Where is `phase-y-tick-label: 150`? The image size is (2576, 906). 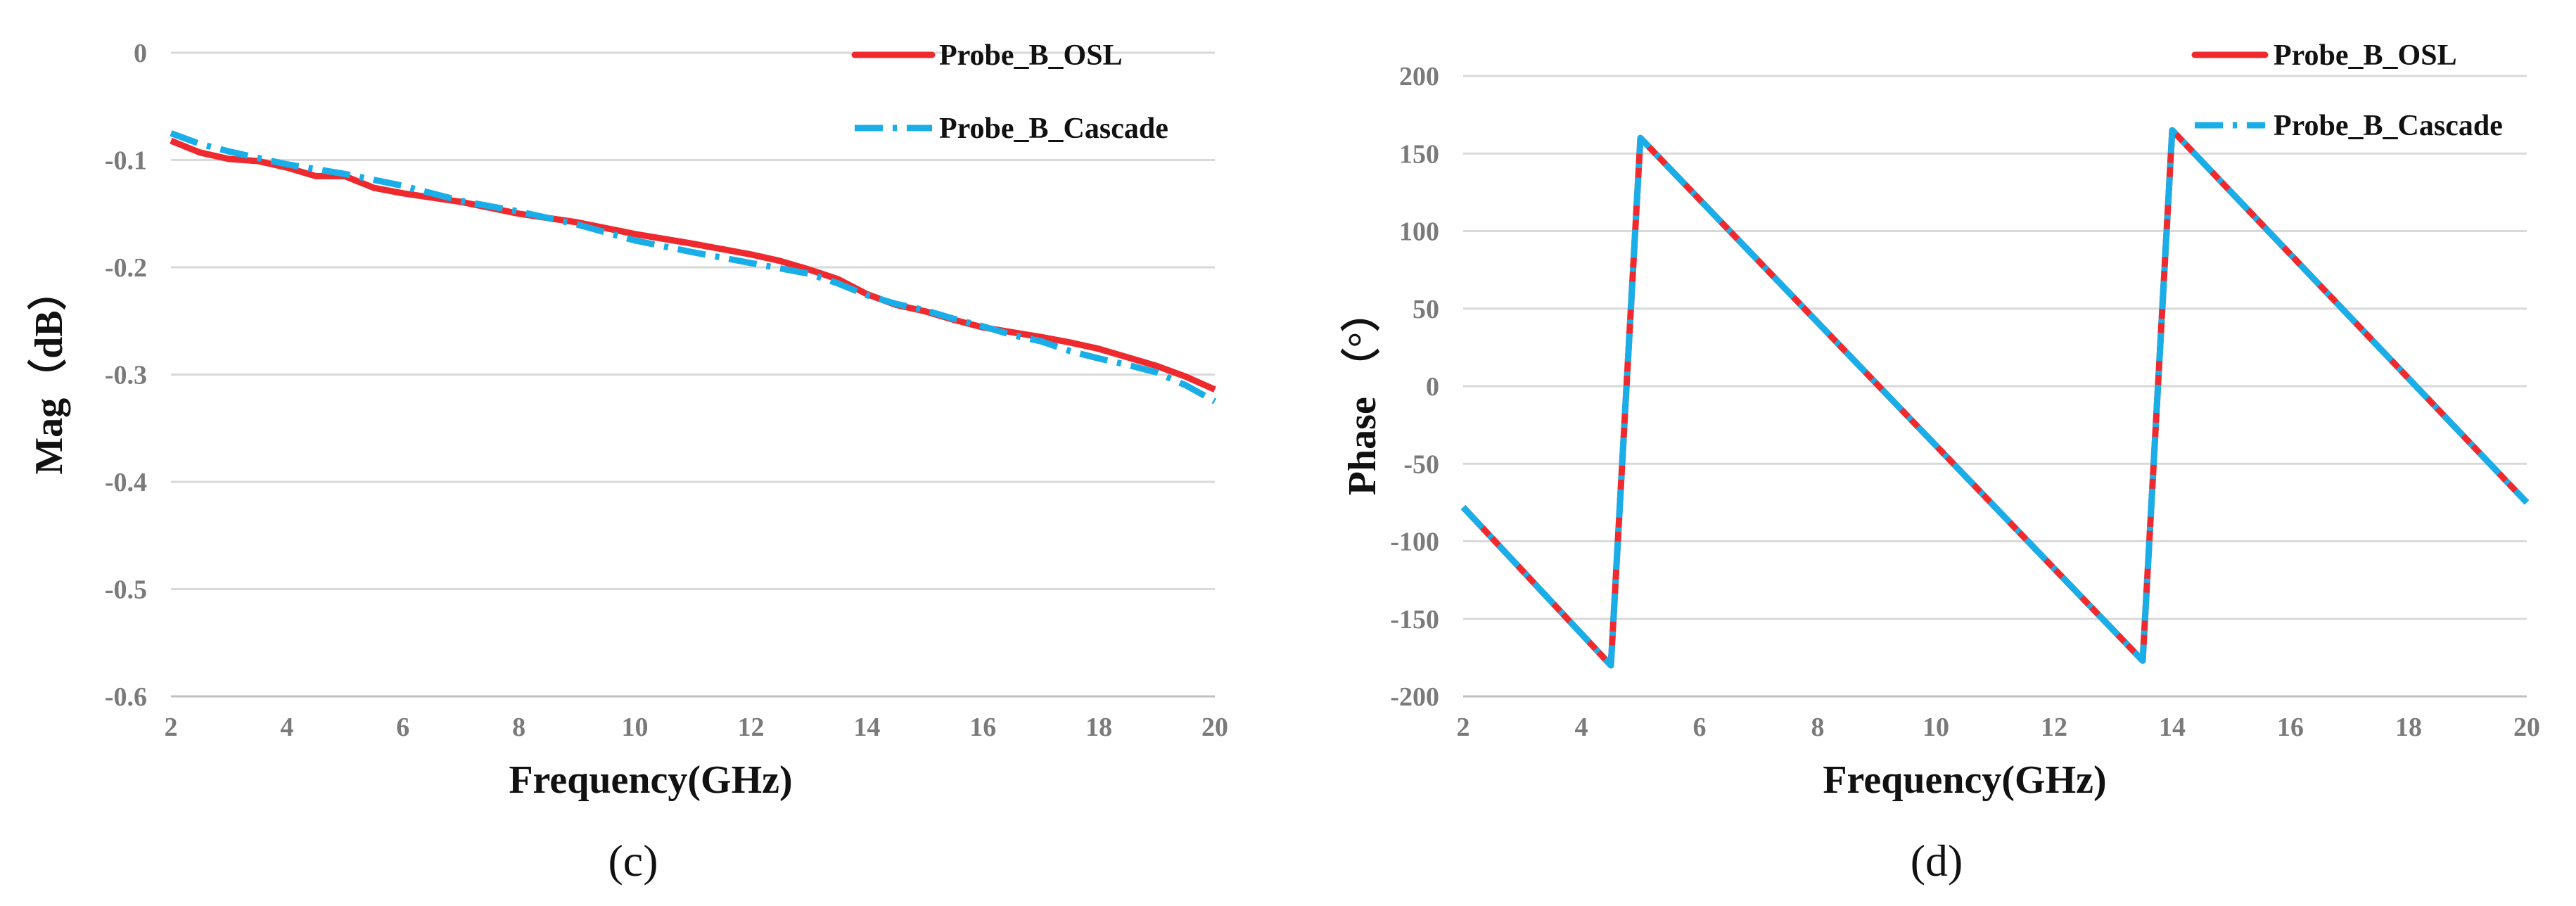 phase-y-tick-label: 150 is located at coordinates (1419, 154).